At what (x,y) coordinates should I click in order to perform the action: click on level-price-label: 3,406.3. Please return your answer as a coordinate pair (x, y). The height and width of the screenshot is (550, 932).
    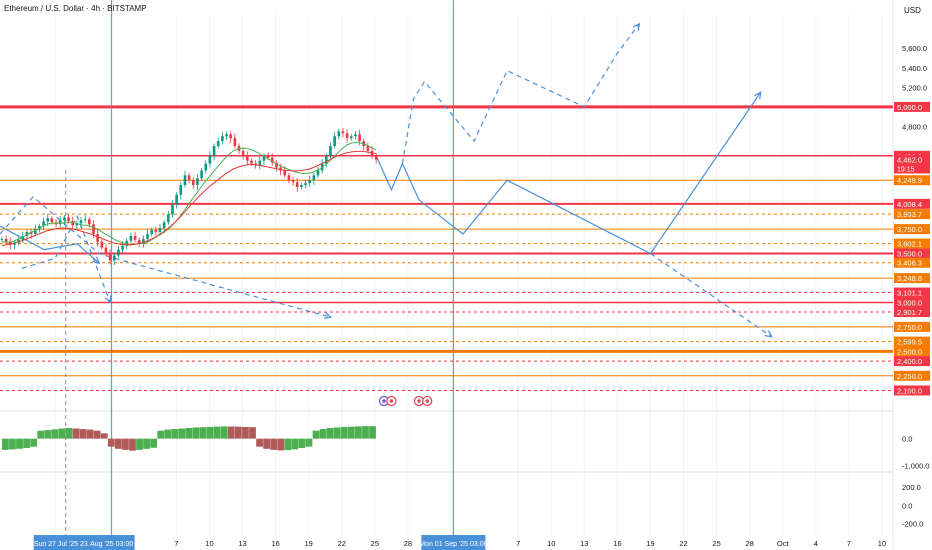
    Looking at the image, I should click on (912, 262).